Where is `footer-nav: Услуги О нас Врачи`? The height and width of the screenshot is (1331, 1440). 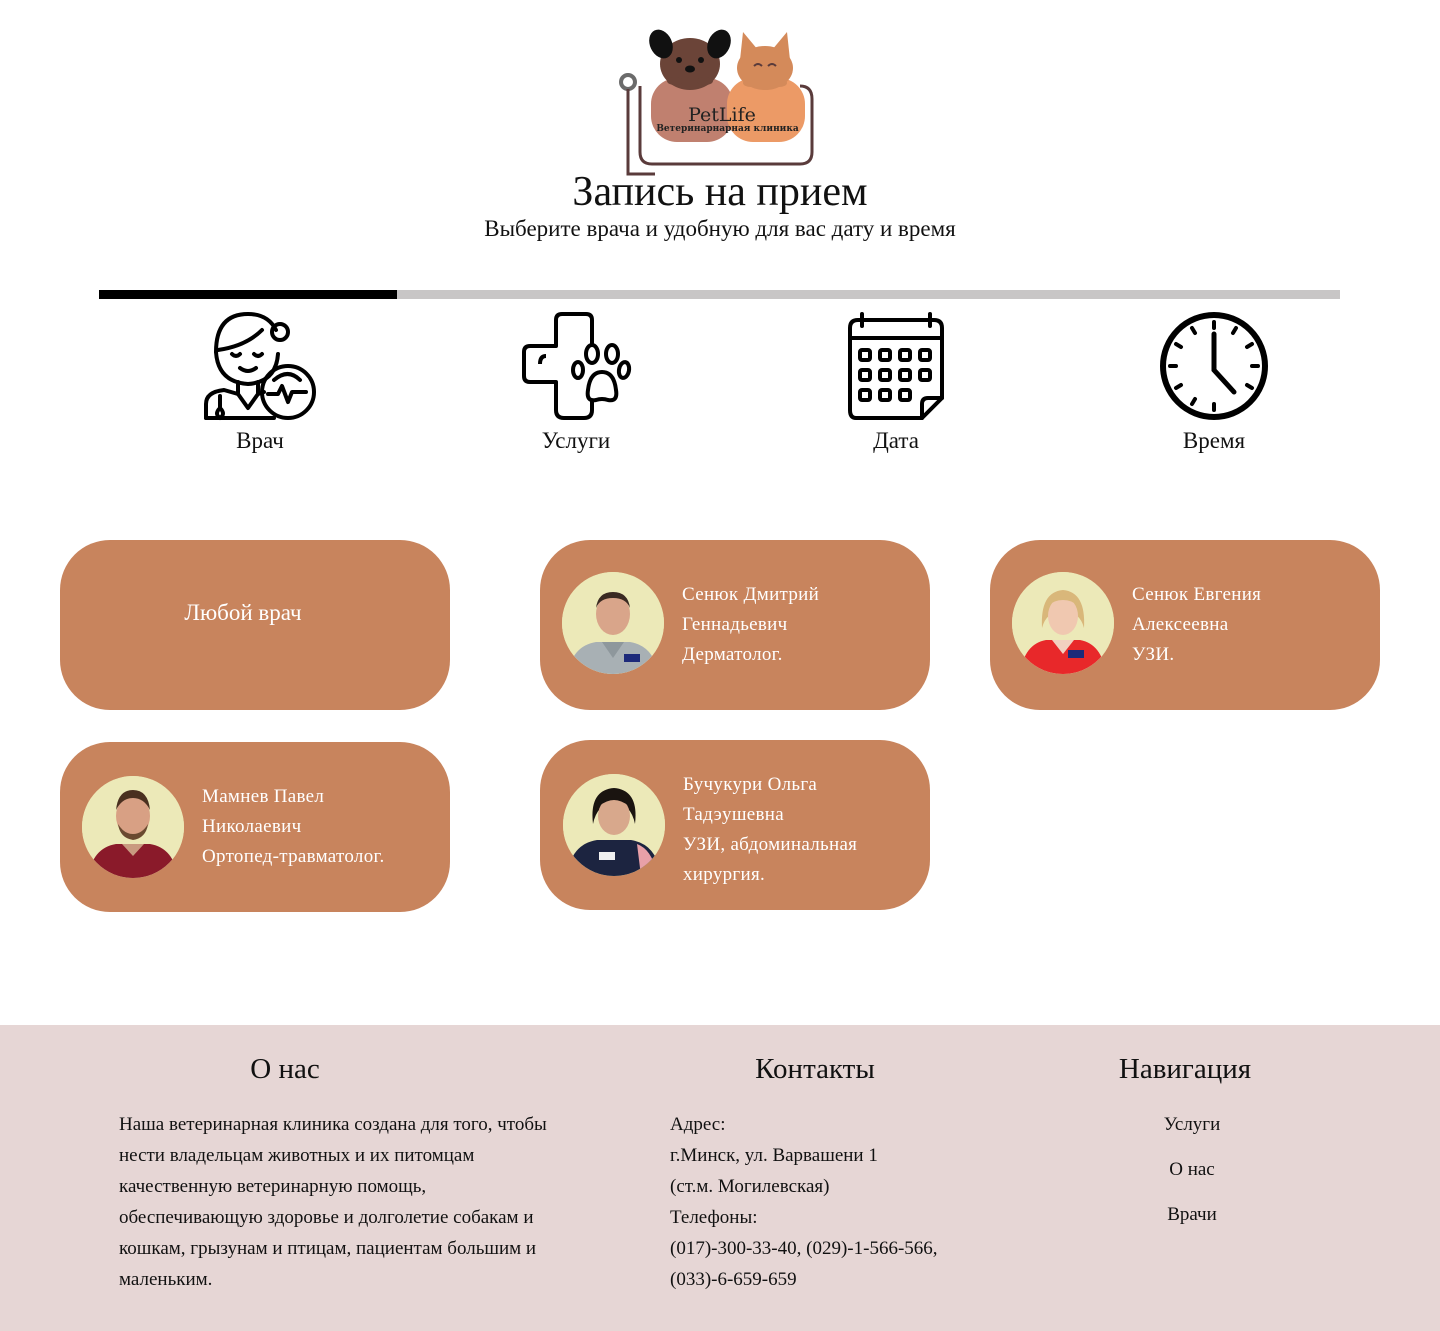 footer-nav: Услуги О нас Врачи is located at coordinates (1192, 1176).